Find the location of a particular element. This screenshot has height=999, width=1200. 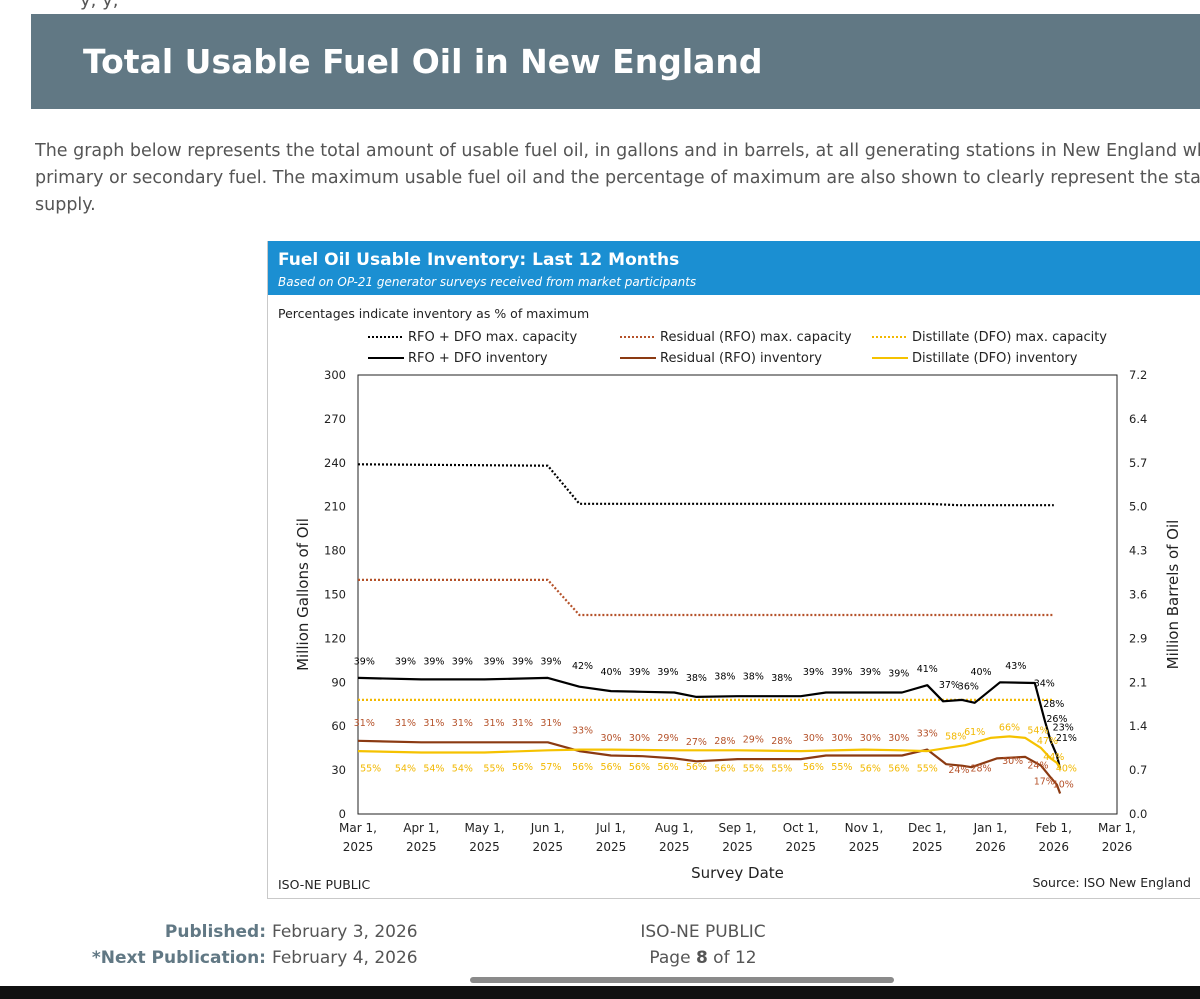

y-tick-label: 30 is located at coordinates (338, 770).